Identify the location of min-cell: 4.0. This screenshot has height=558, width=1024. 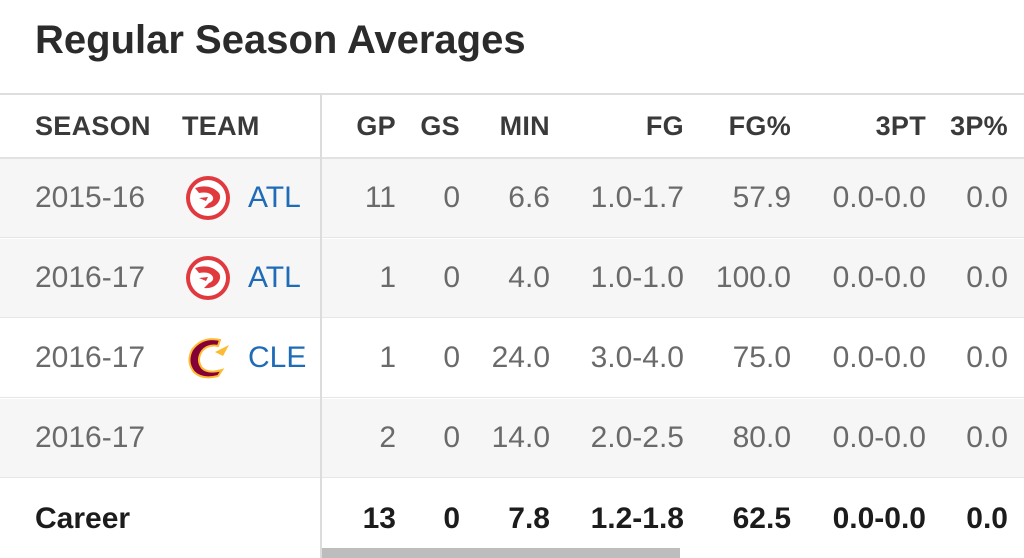
(529, 277).